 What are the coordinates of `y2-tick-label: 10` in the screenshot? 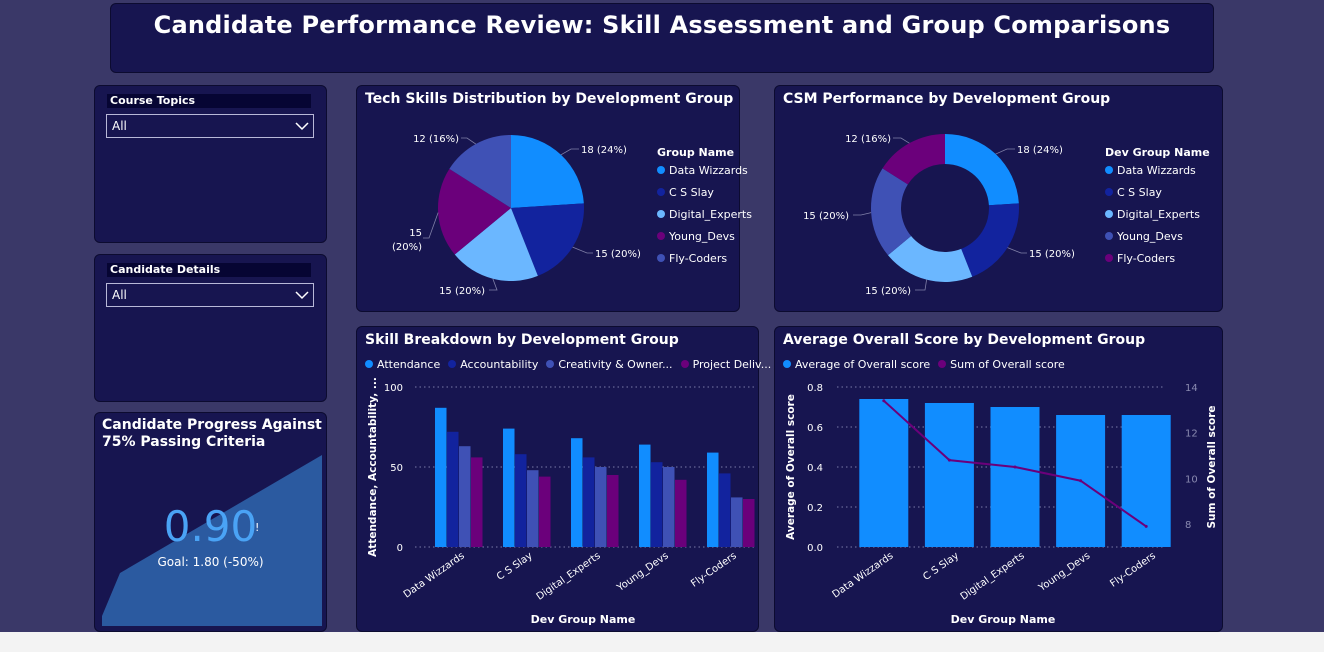 It's located at (1191, 479).